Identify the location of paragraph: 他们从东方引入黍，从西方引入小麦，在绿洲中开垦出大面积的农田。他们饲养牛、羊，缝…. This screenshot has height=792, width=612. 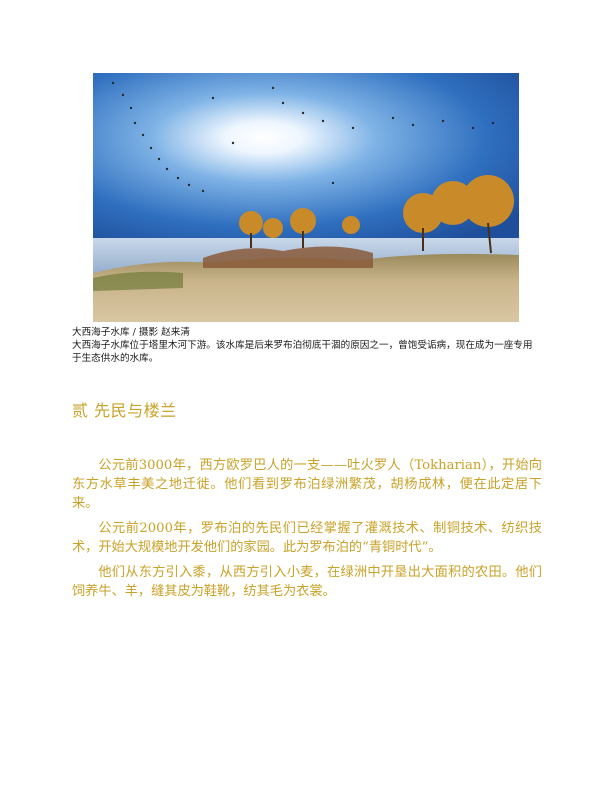
(307, 582).